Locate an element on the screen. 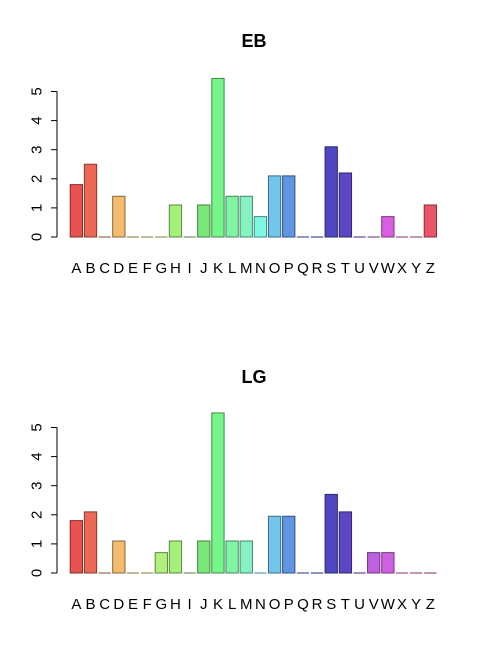 This screenshot has width=480, height=672. chart-title: EB is located at coordinates (253, 41).